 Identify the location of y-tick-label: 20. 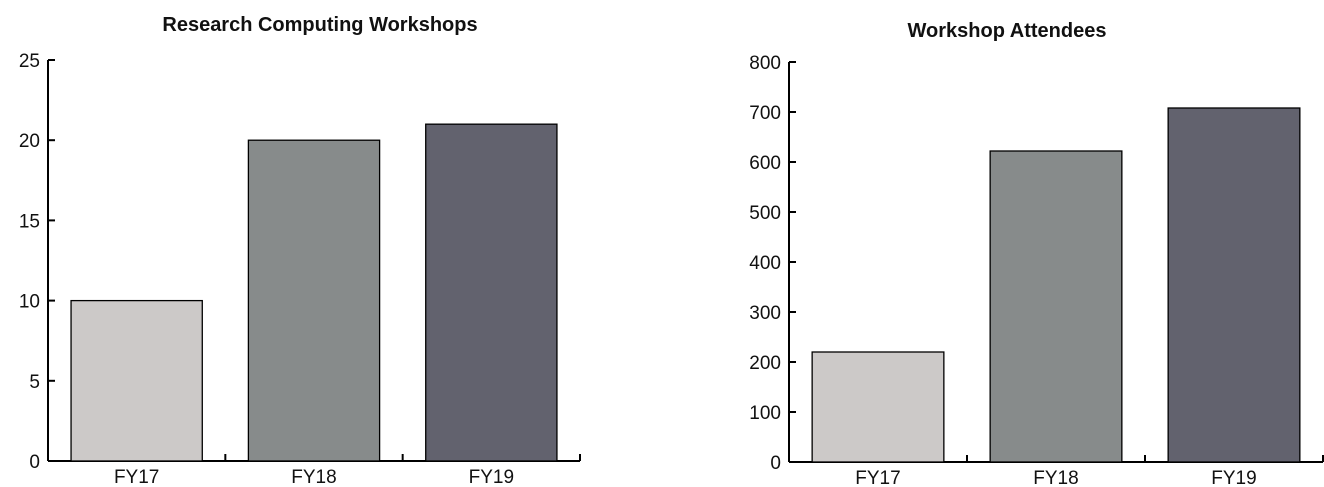
(29, 141).